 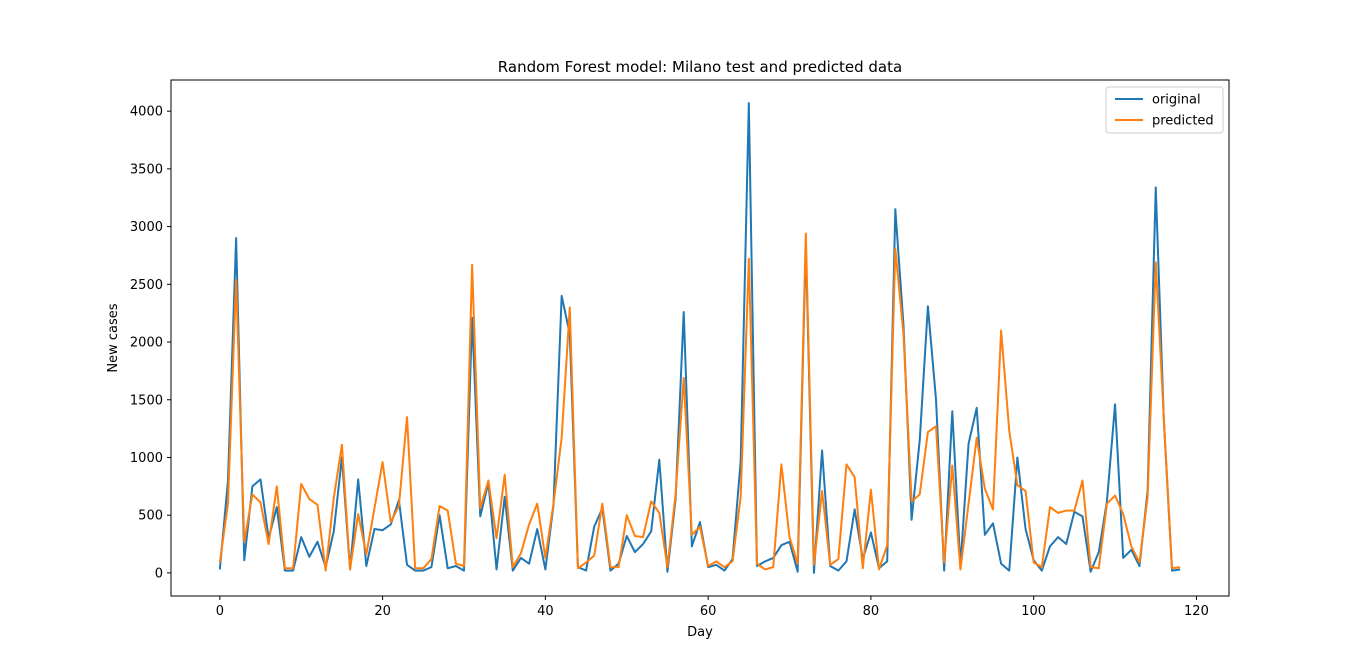 I want to click on legend: original predicted, so click(x=1164, y=110).